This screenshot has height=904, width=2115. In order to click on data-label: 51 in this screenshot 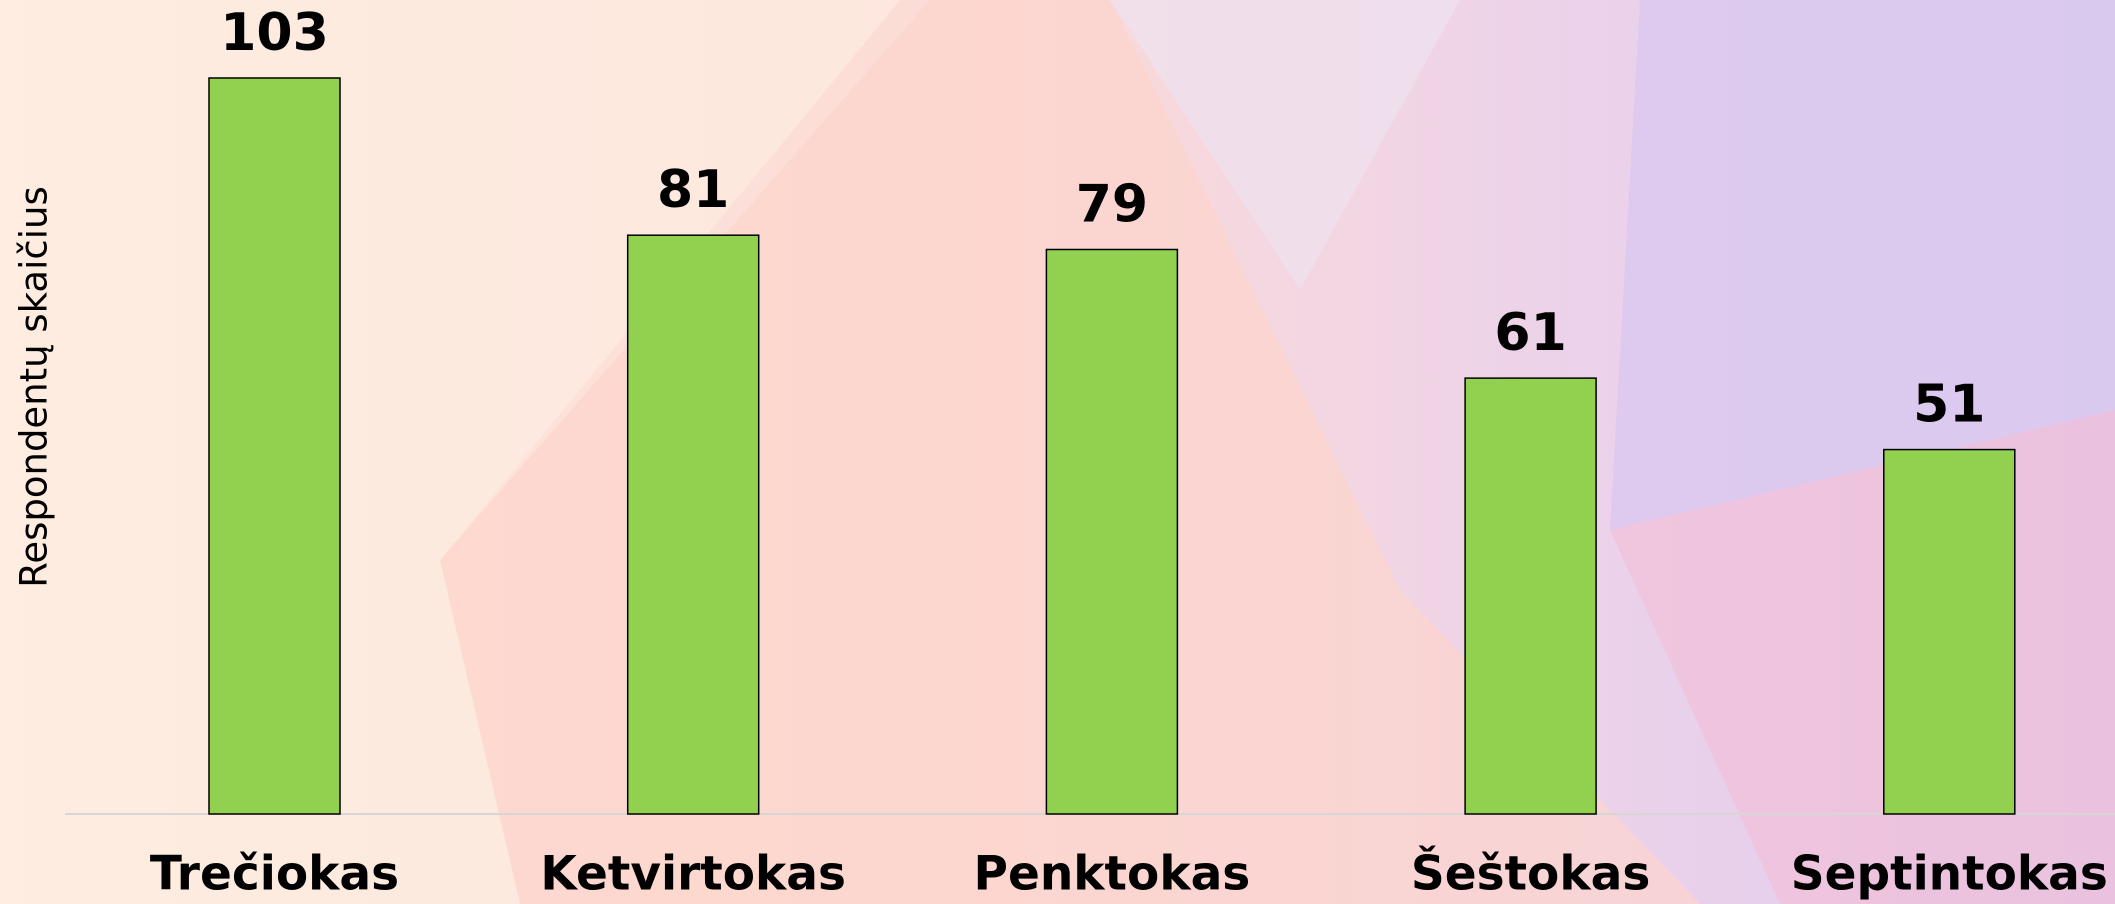, I will do `click(1949, 405)`.